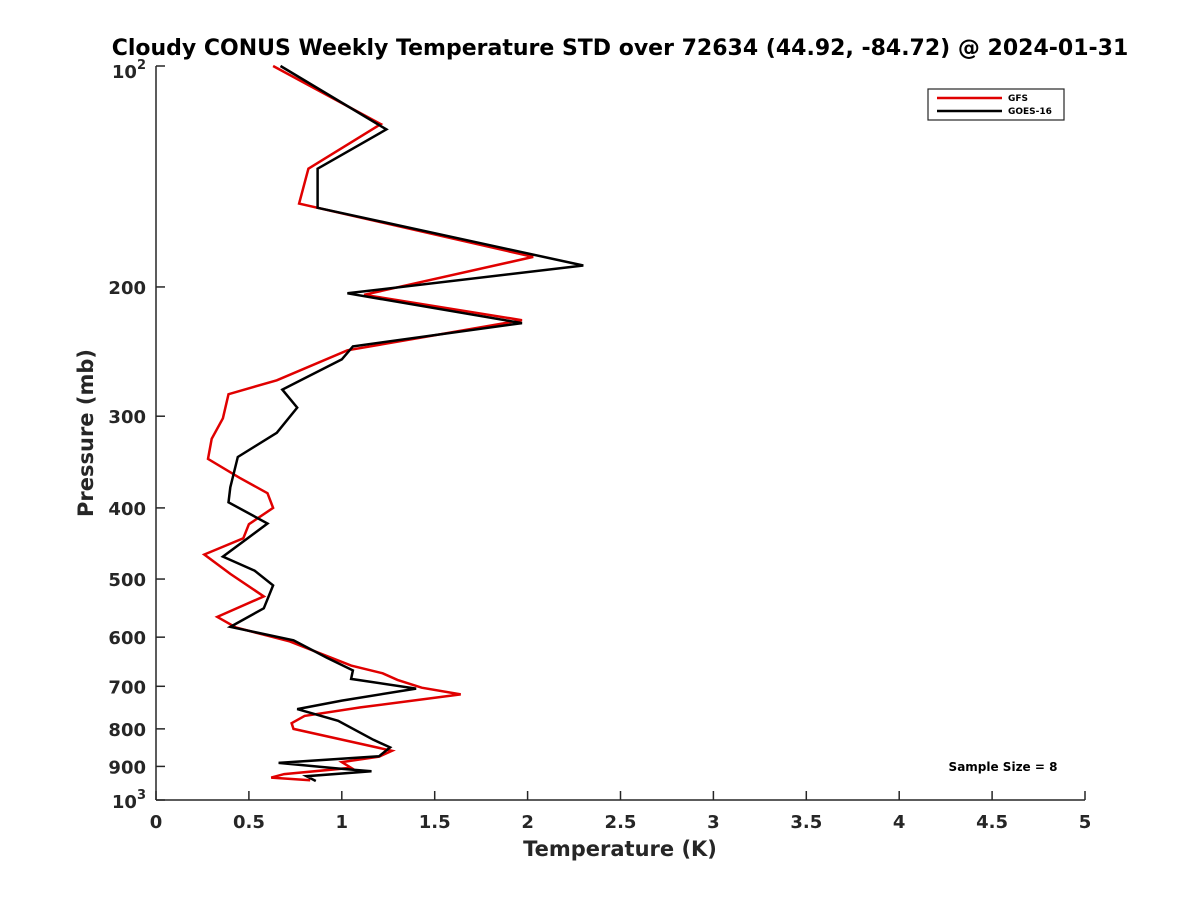 The height and width of the screenshot is (900, 1200). I want to click on y-tick-label-power: 10³, so click(129, 800).